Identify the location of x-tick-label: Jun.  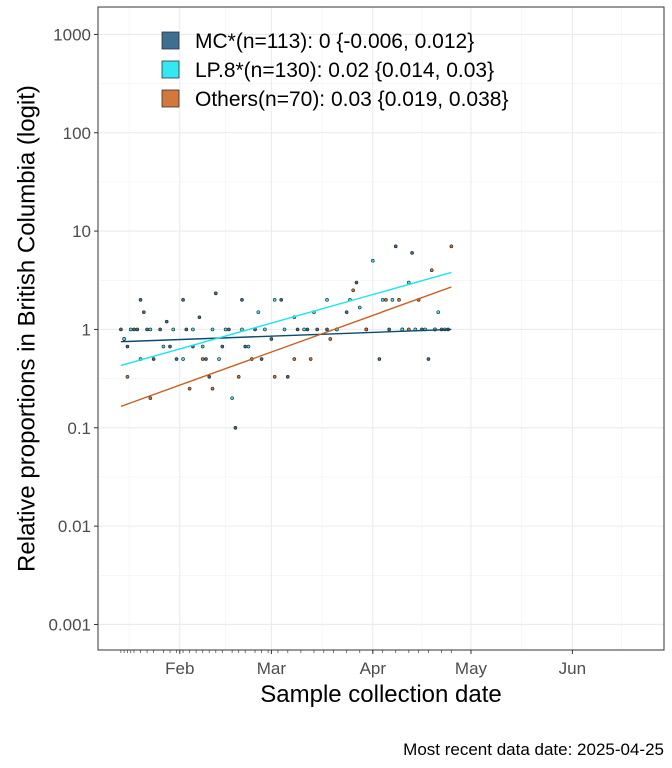
(572, 668).